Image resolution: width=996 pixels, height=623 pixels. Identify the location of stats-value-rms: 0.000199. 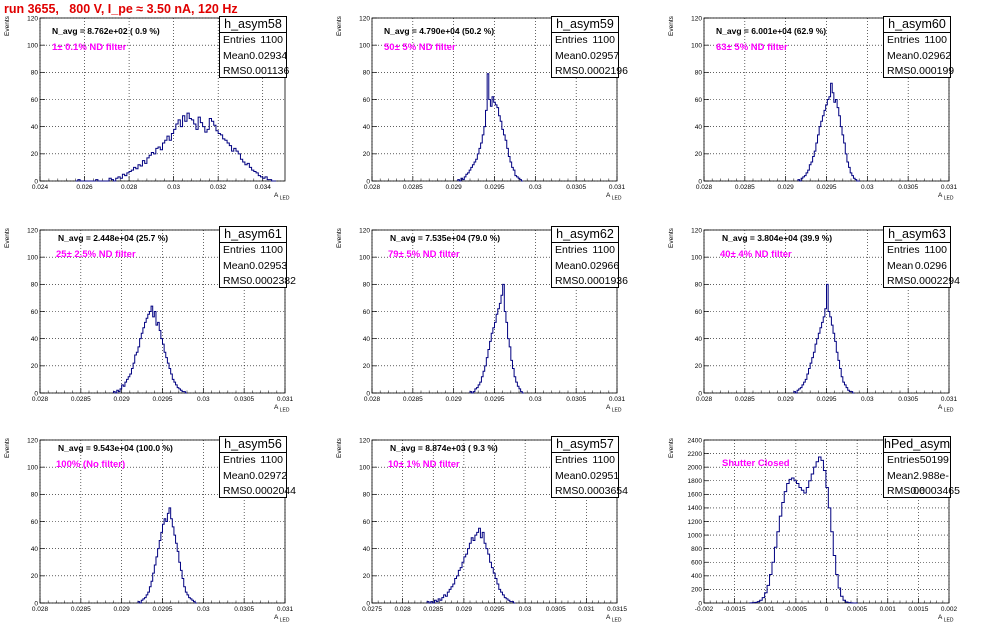
(932, 71).